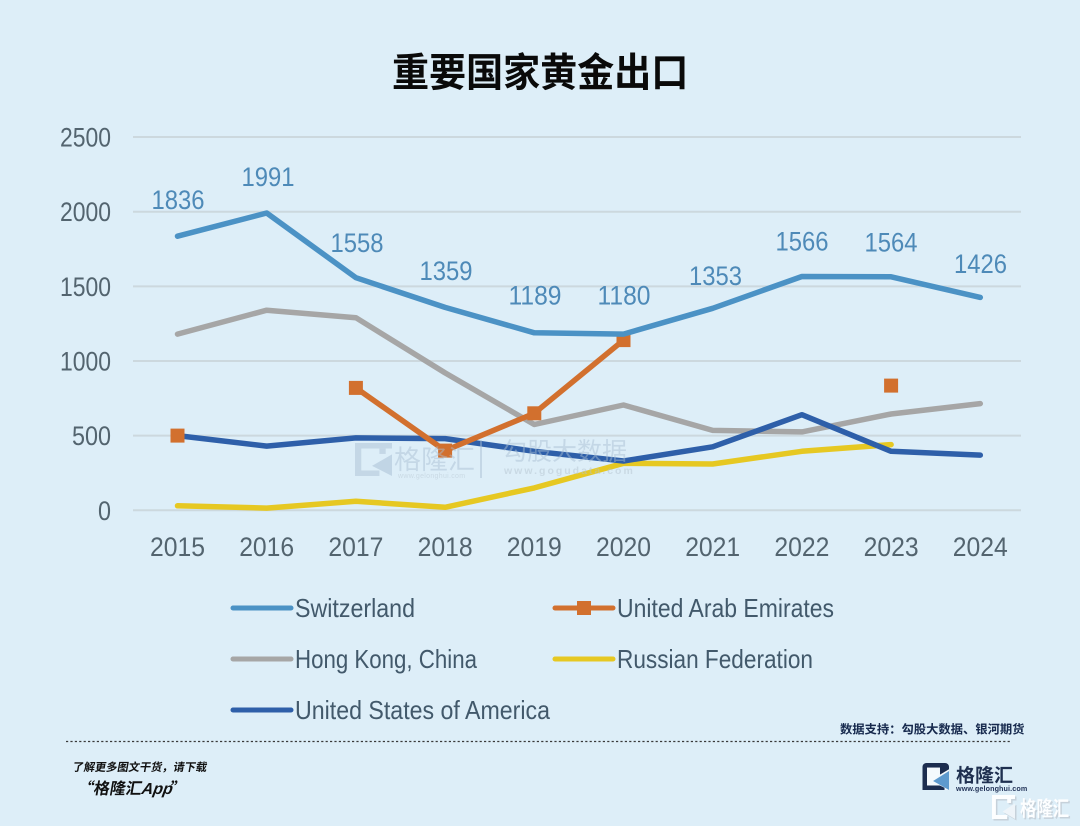 The width and height of the screenshot is (1080, 826). I want to click on svg-text: 1500, so click(85, 287).